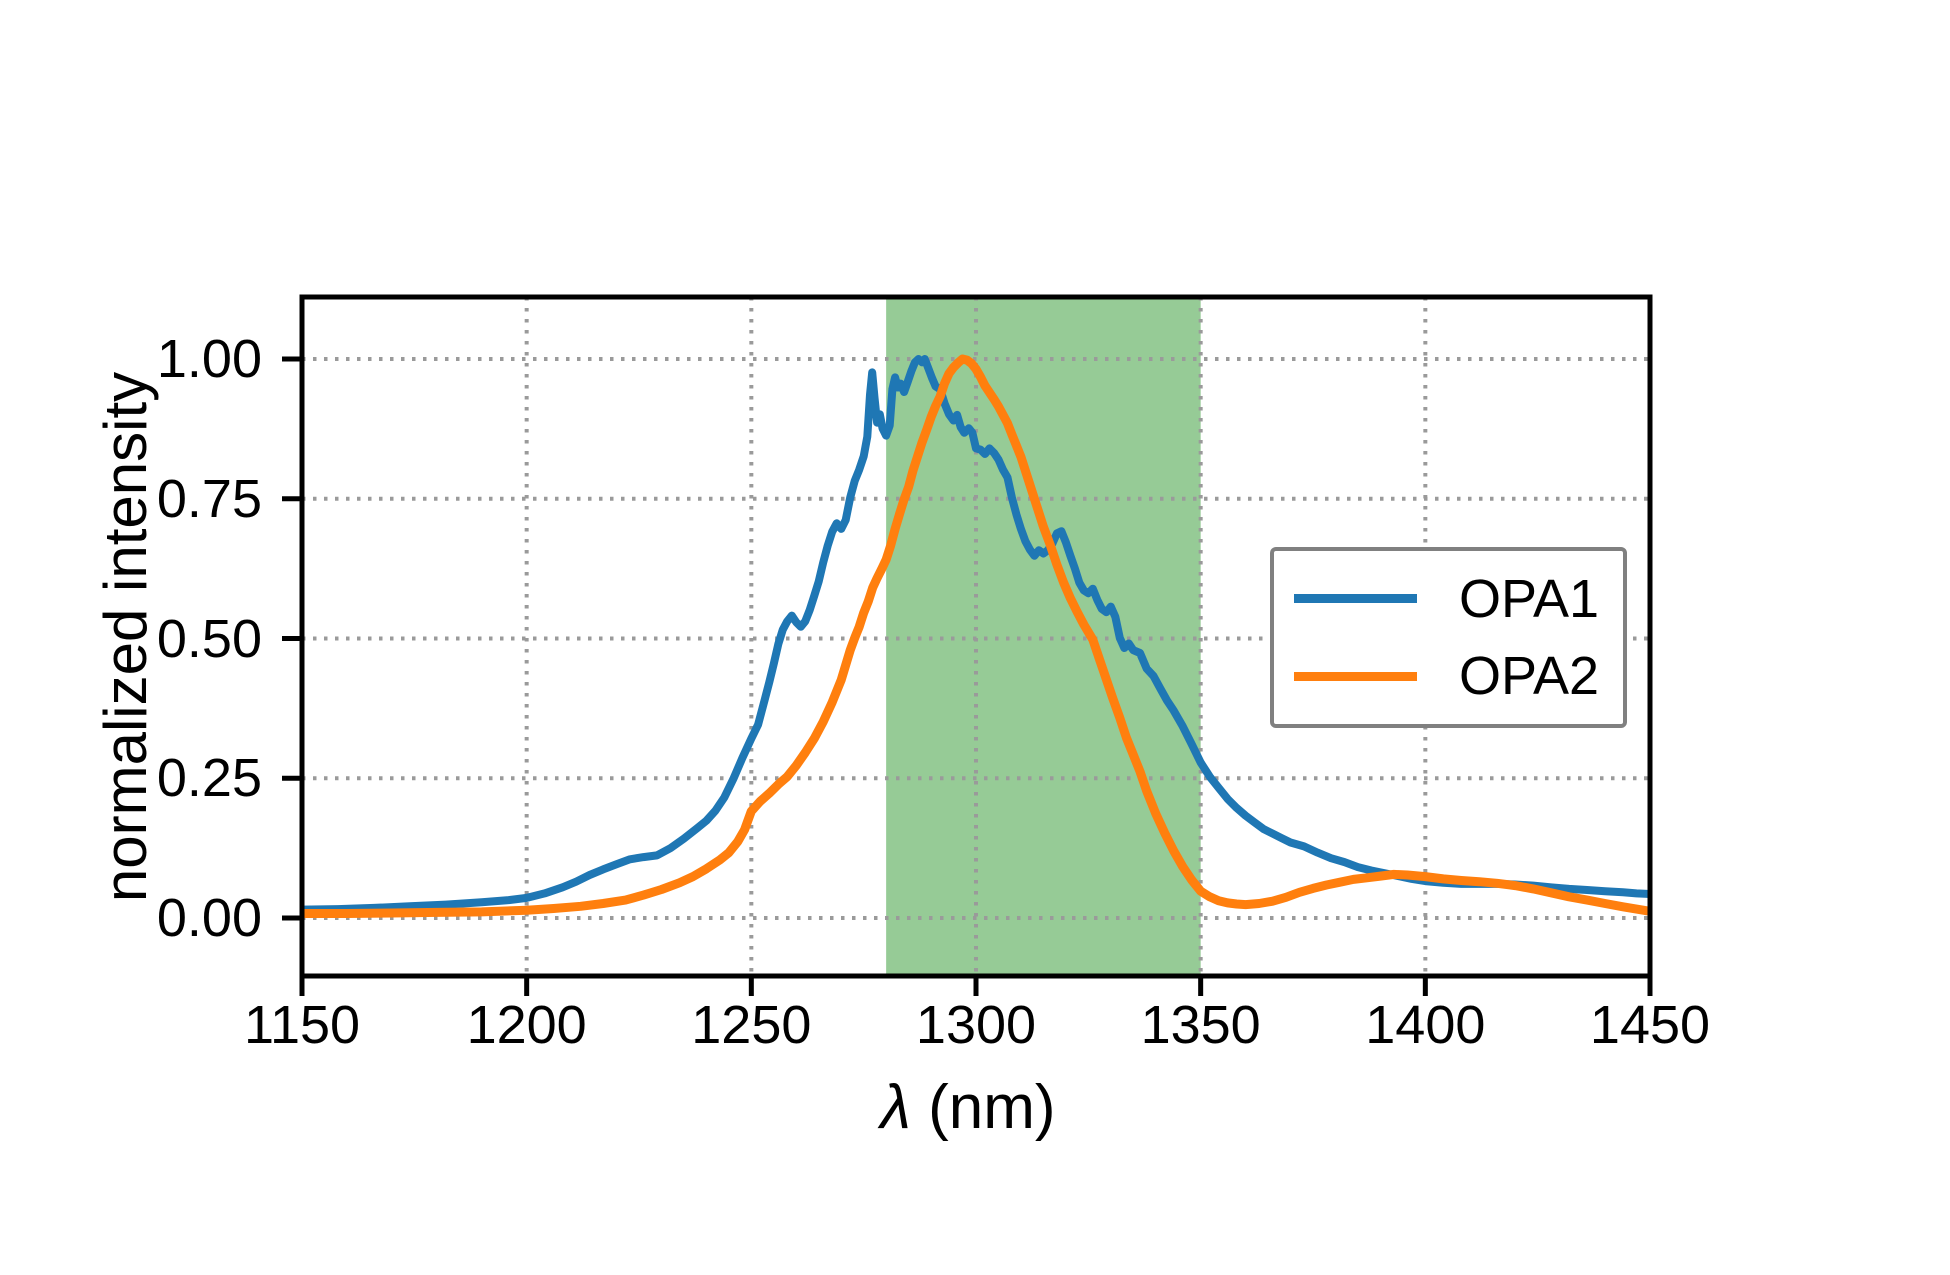 The image size is (1950, 1275). What do you see at coordinates (209, 498) in the screenshot?
I see `y-tick-label: 0.75` at bounding box center [209, 498].